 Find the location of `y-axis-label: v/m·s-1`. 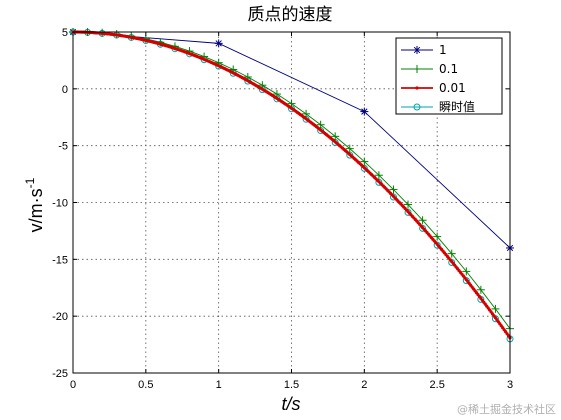

y-axis-label: v/m·s-1 is located at coordinates (34, 204).